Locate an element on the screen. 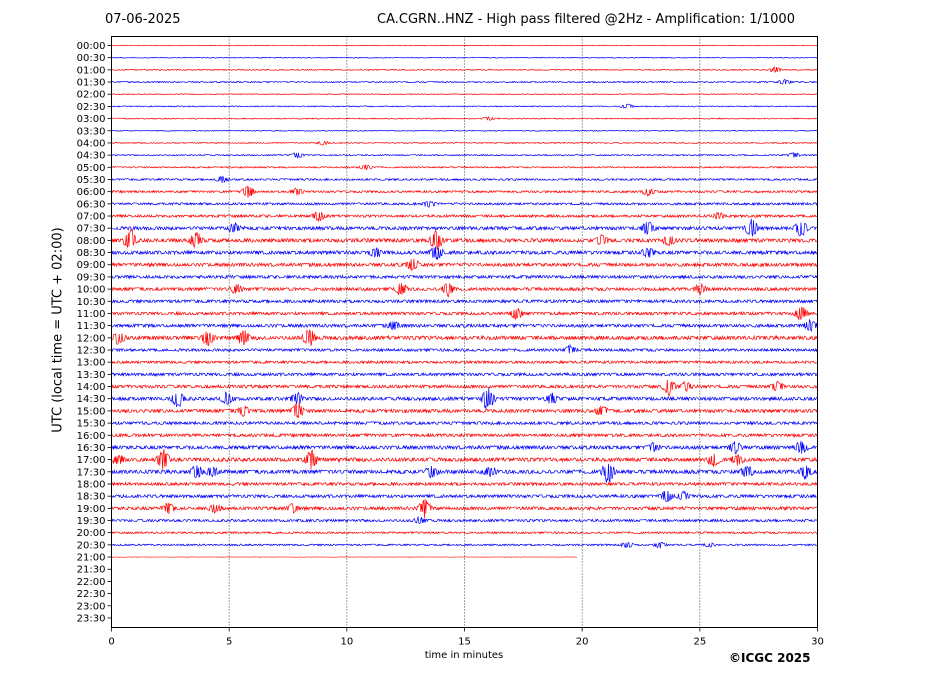 The height and width of the screenshot is (696, 927). y-tick-label: 15:00 is located at coordinates (91, 411).